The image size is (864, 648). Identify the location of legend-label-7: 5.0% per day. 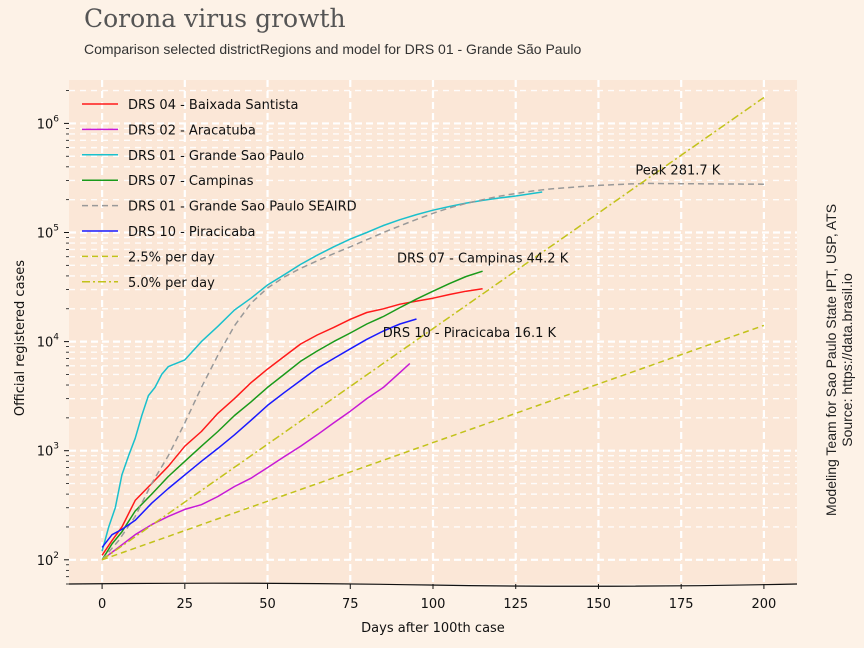
(171, 283).